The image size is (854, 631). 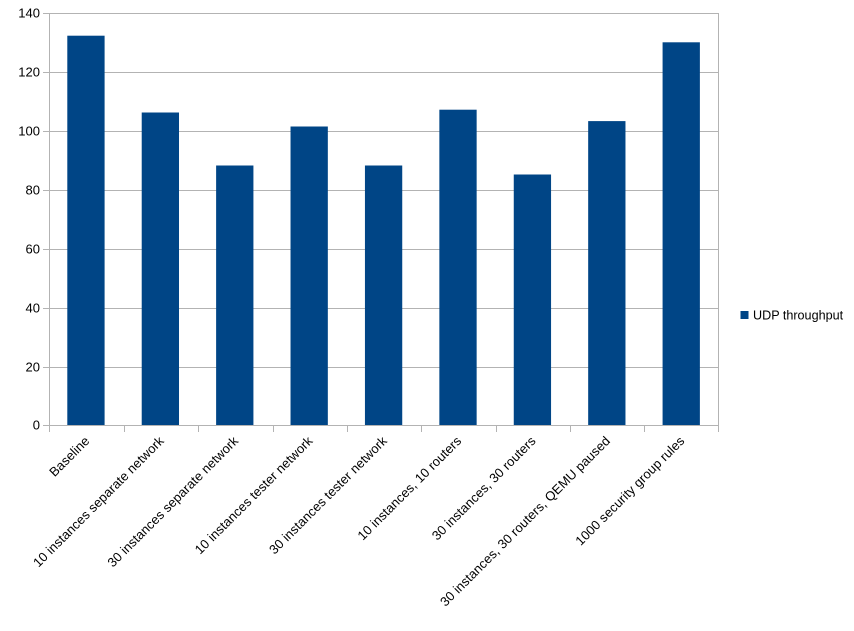 I want to click on svg-text: 140, so click(x=29, y=12).